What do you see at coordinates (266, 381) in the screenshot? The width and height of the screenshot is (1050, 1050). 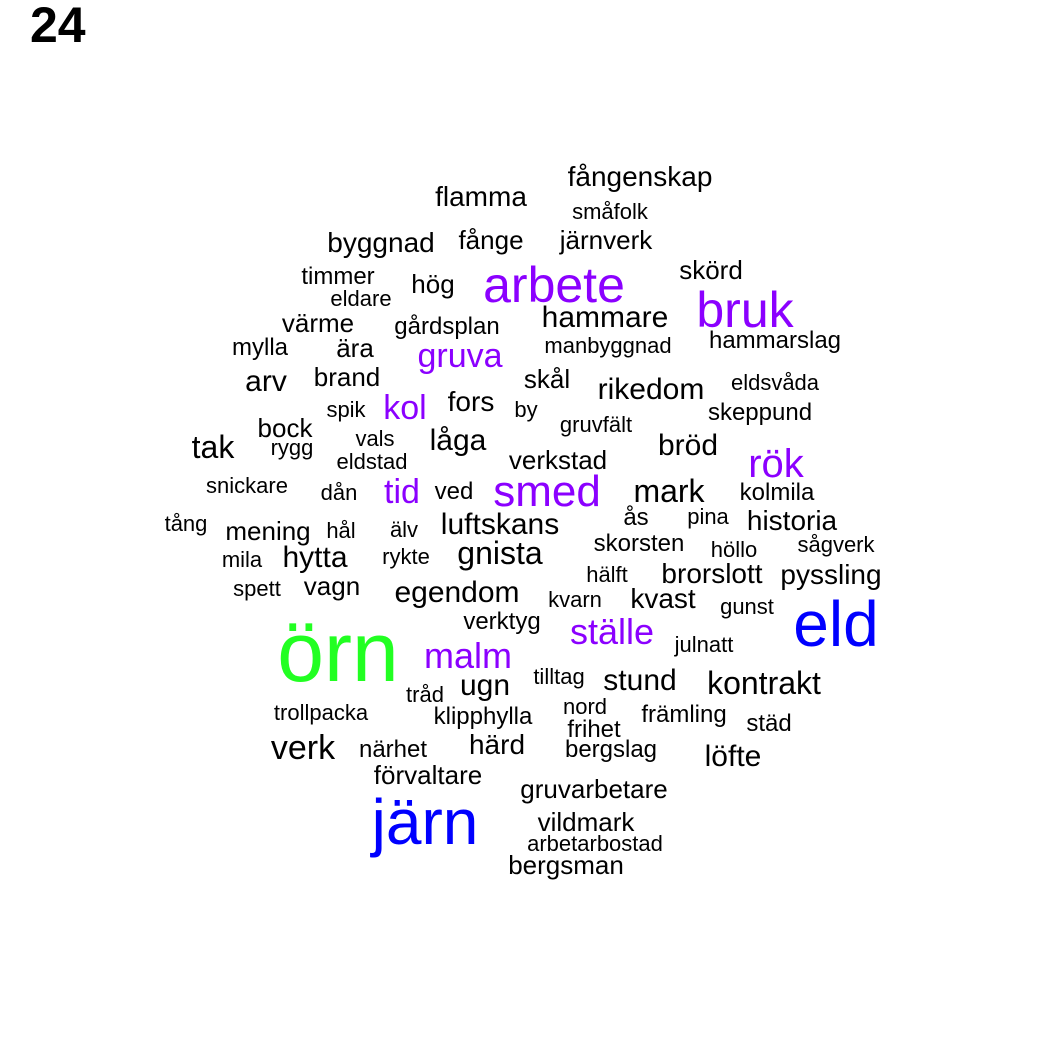 I see `word-30: arv` at bounding box center [266, 381].